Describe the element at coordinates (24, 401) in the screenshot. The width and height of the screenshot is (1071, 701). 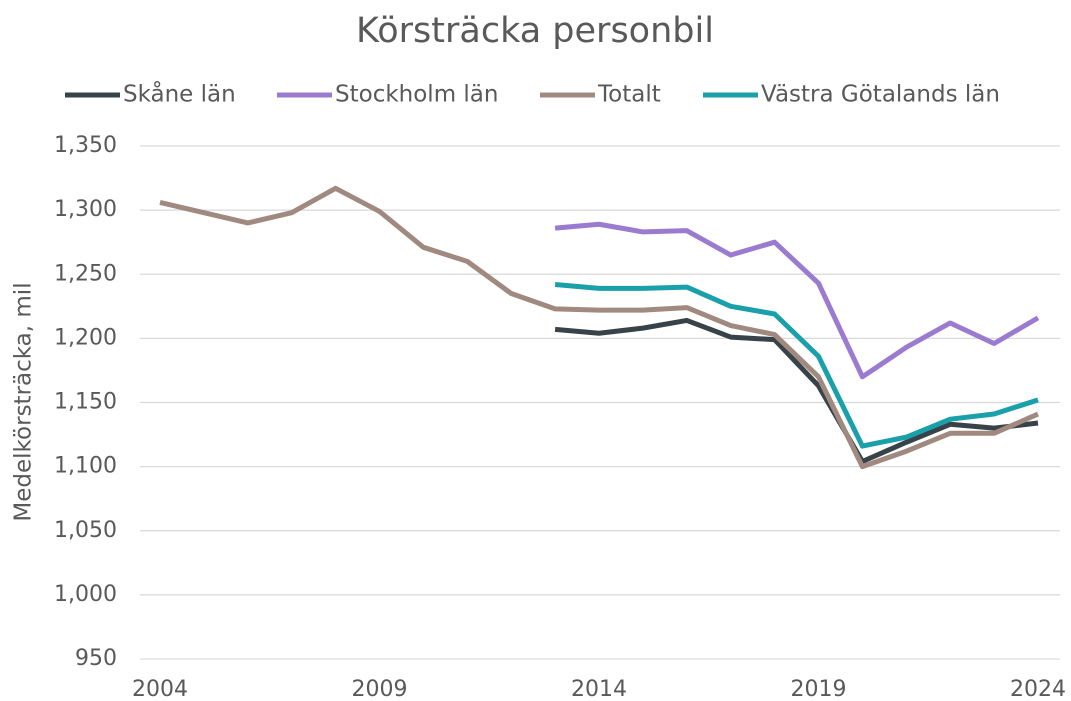
I see `y-axis-label: Medelkörsträcka, mil` at that location.